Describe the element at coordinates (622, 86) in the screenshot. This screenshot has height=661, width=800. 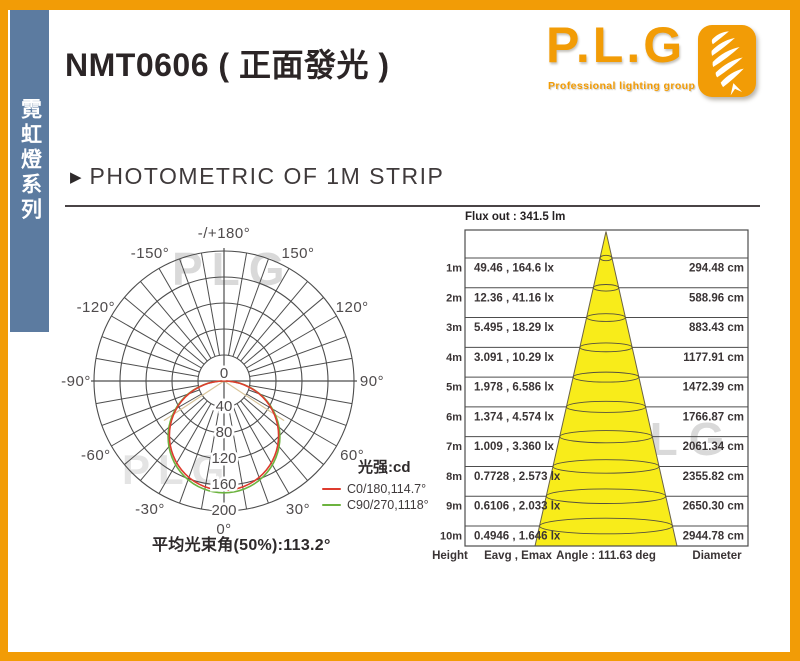
I see `plg-logo-subtext: Professional lighting group` at that location.